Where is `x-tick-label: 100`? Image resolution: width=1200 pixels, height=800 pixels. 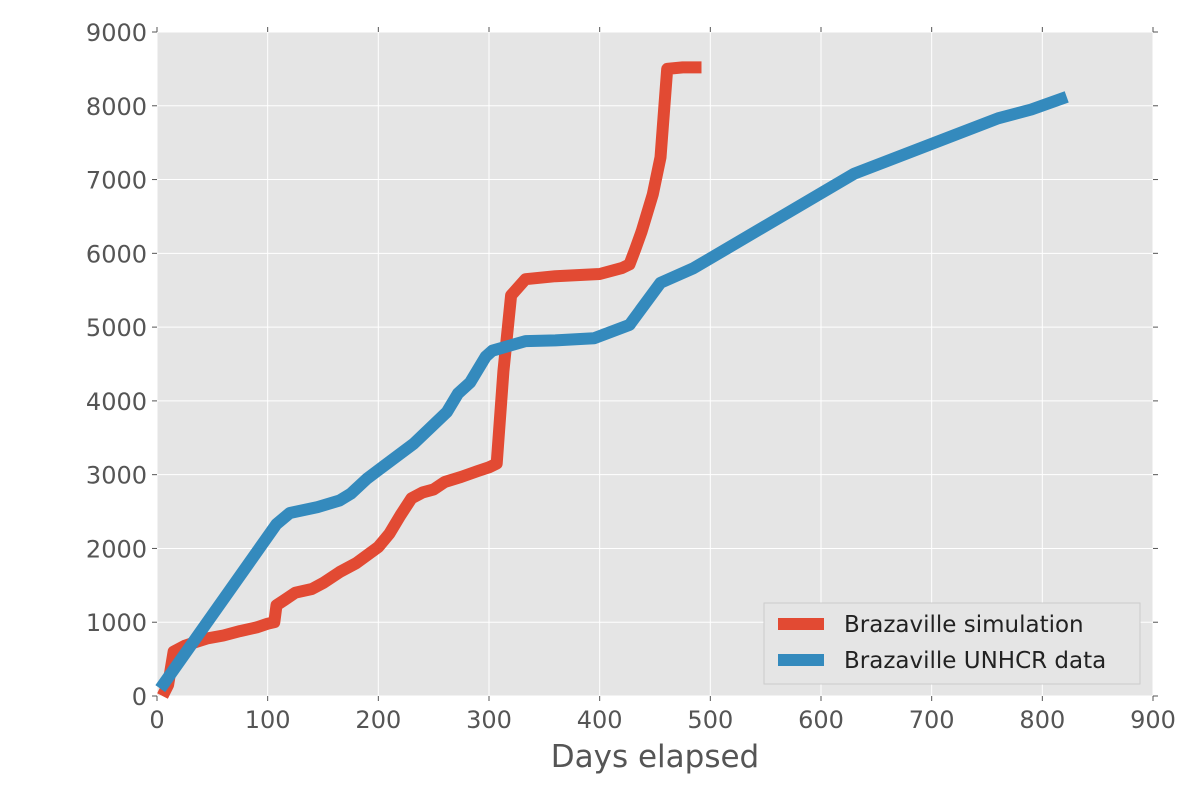
x-tick-label: 100 is located at coordinates (268, 720).